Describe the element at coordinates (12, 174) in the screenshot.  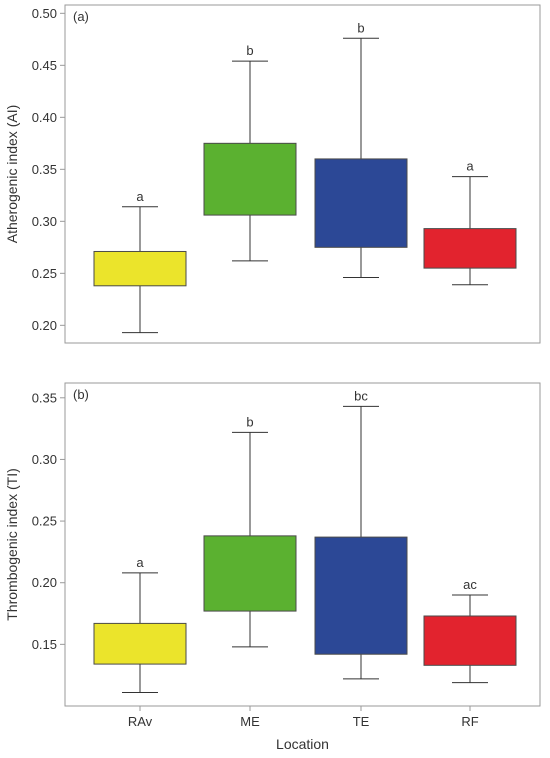
I see `y-axis-label: Atherogenic index (AI)` at that location.